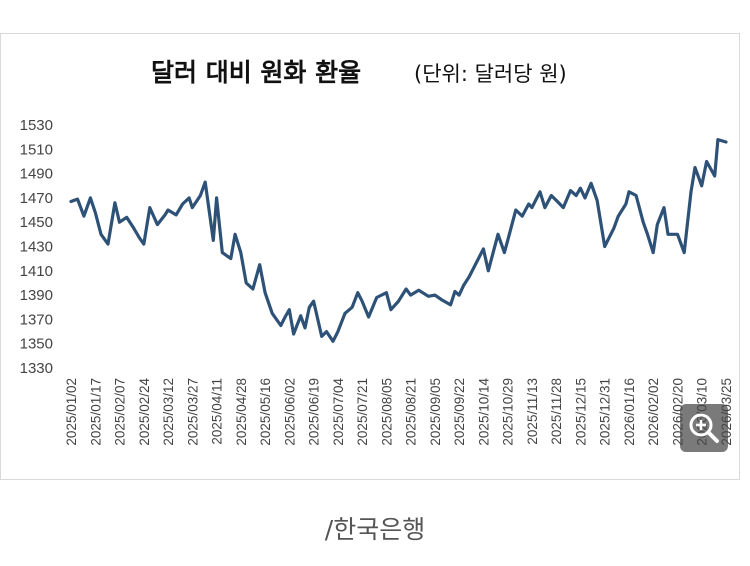  What do you see at coordinates (362, 412) in the screenshot?
I see `x-tick-label: 2025/07/21` at bounding box center [362, 412].